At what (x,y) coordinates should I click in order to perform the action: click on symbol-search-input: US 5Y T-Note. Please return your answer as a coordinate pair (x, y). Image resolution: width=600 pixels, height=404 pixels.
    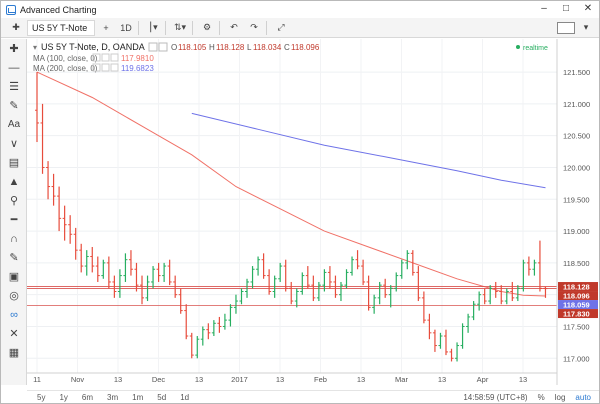
    Looking at the image, I should click on (61, 27).